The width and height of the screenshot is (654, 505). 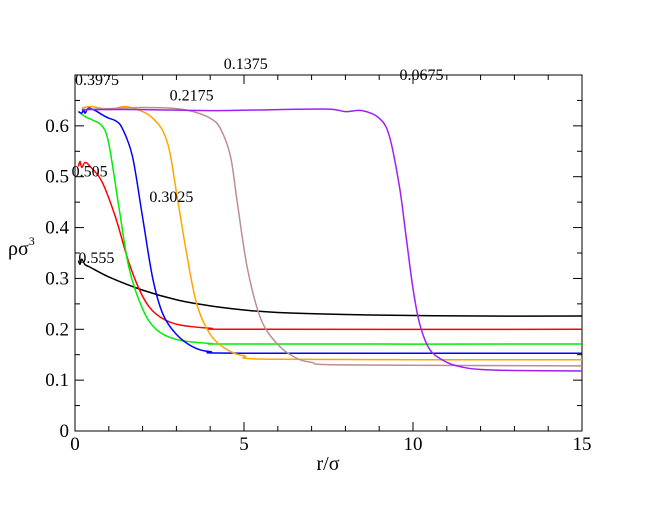 I want to click on curve-label-0.555: 0.555, so click(x=96, y=258).